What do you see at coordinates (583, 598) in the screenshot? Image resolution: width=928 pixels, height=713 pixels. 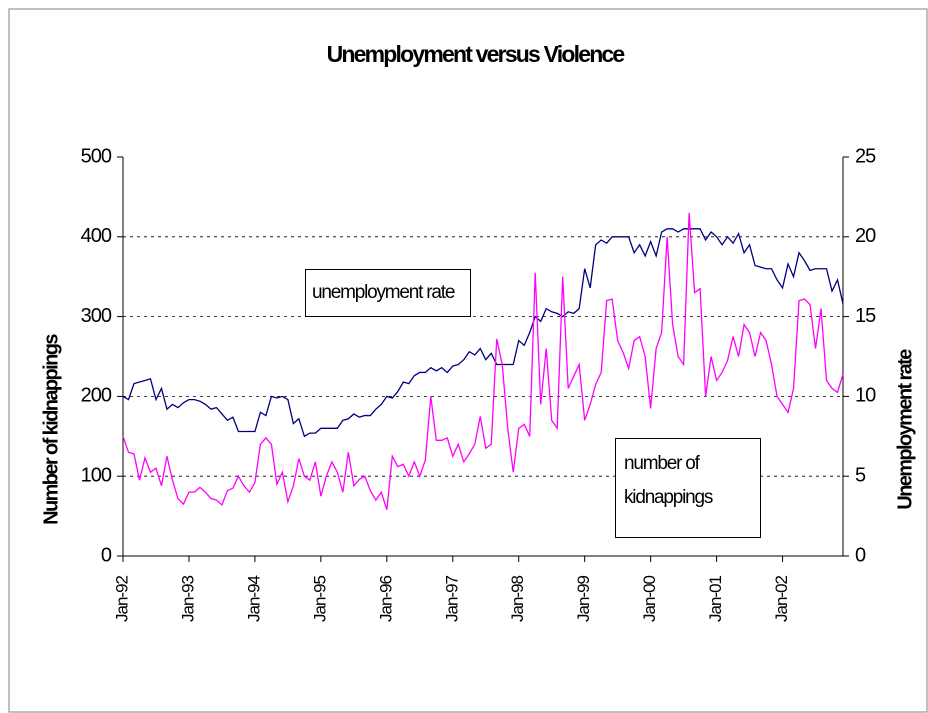 I see `x-tick-label: Jan-99` at bounding box center [583, 598].